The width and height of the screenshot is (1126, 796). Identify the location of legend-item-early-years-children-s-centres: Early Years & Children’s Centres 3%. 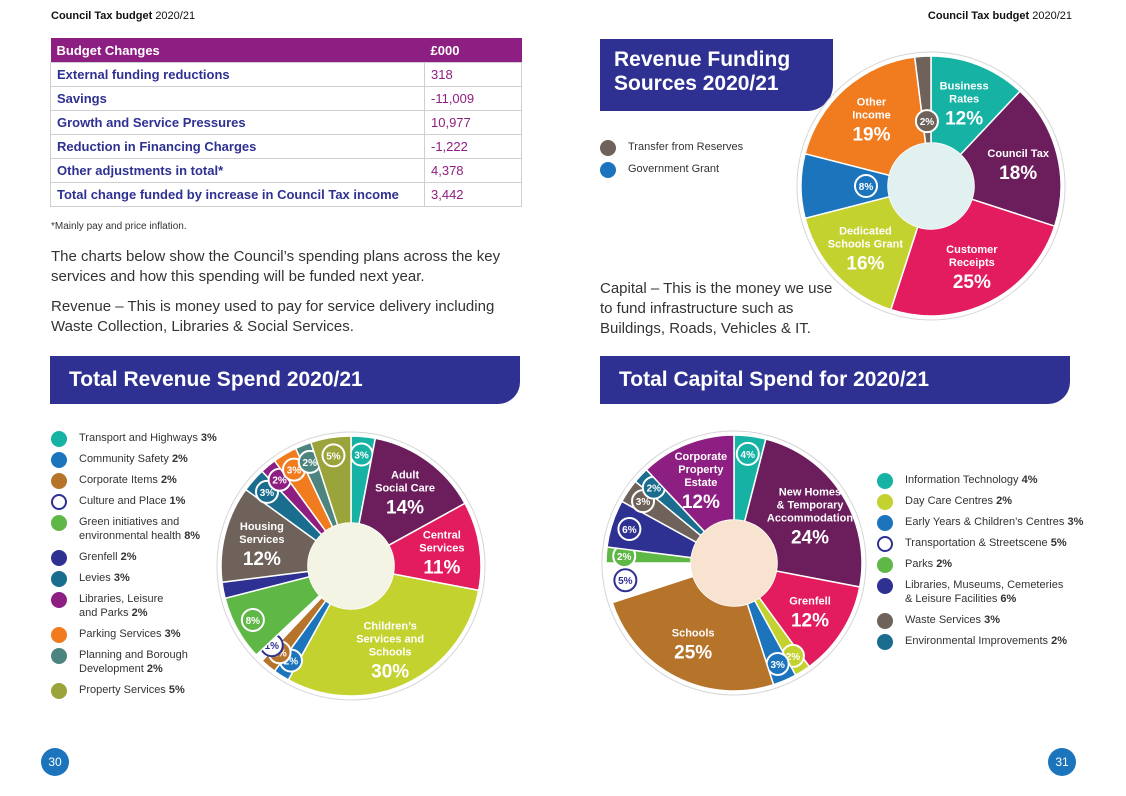
(980, 523).